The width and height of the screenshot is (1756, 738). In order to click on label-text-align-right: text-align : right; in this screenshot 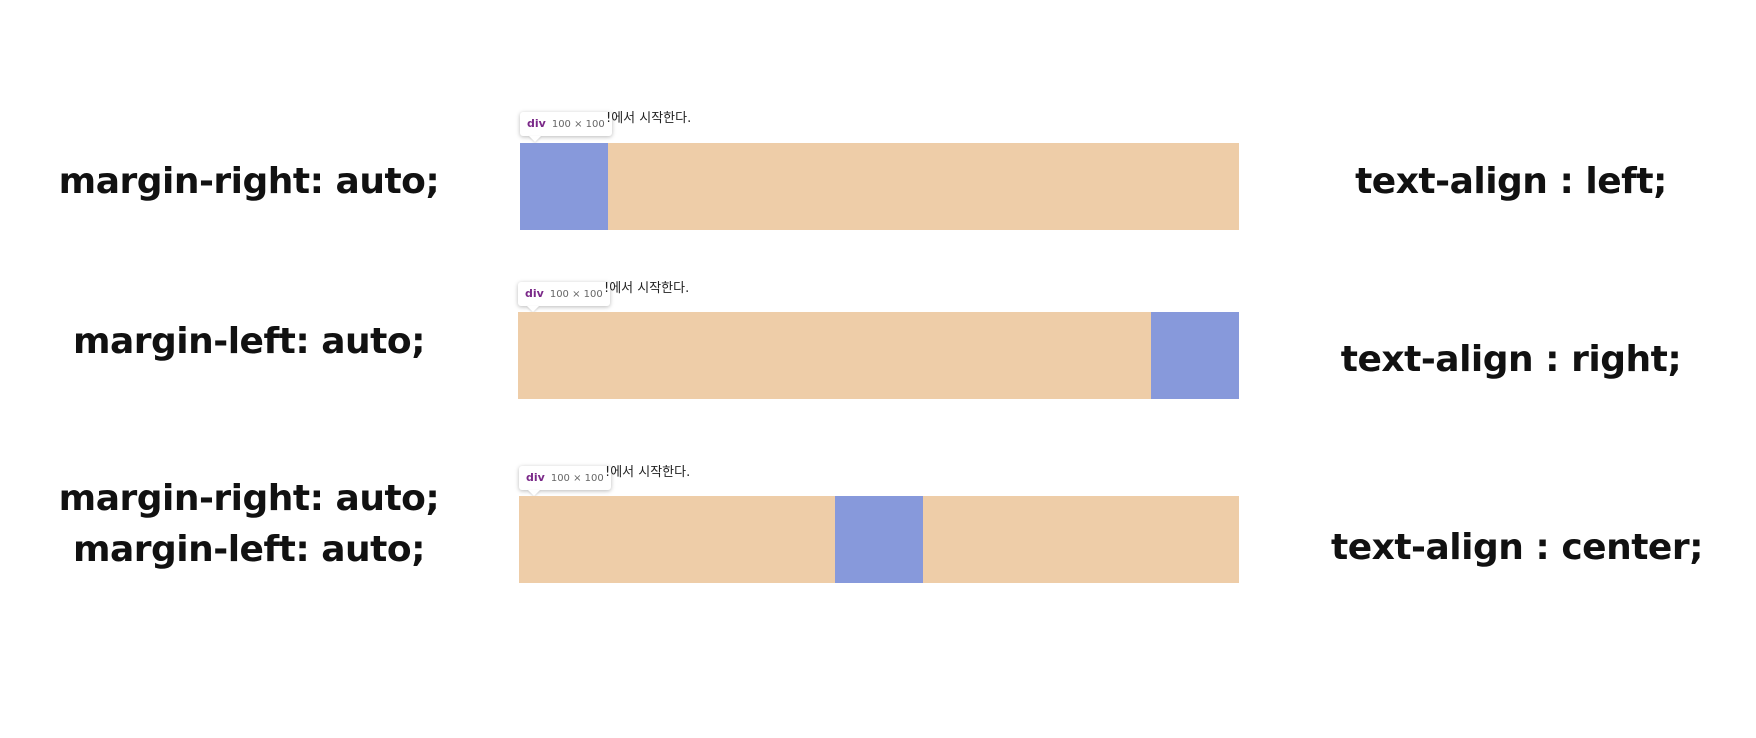, I will do `click(1511, 359)`.